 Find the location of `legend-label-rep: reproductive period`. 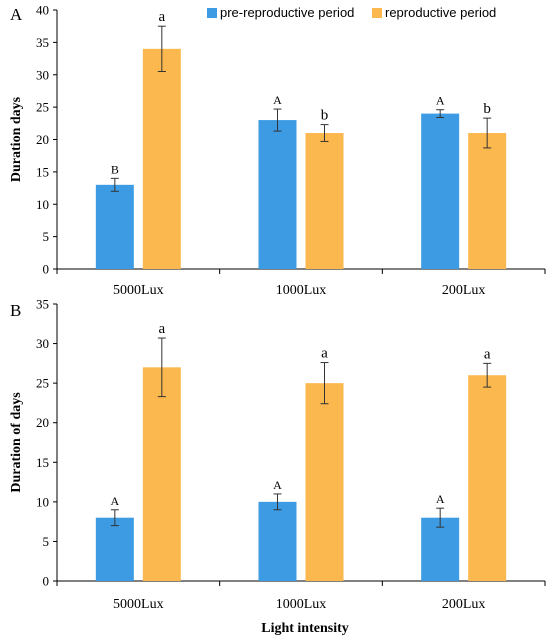

legend-label-rep: reproductive period is located at coordinates (440, 12).